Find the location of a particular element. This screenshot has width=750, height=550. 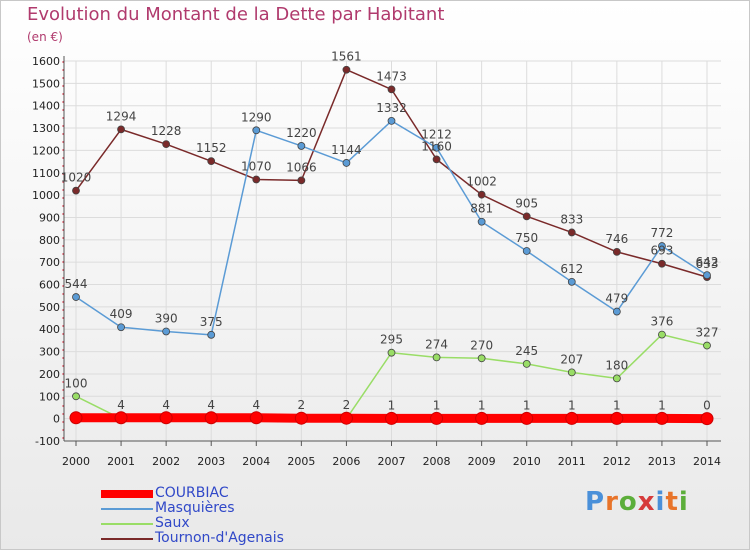

x-tick-label: 2007 is located at coordinates (392, 461).